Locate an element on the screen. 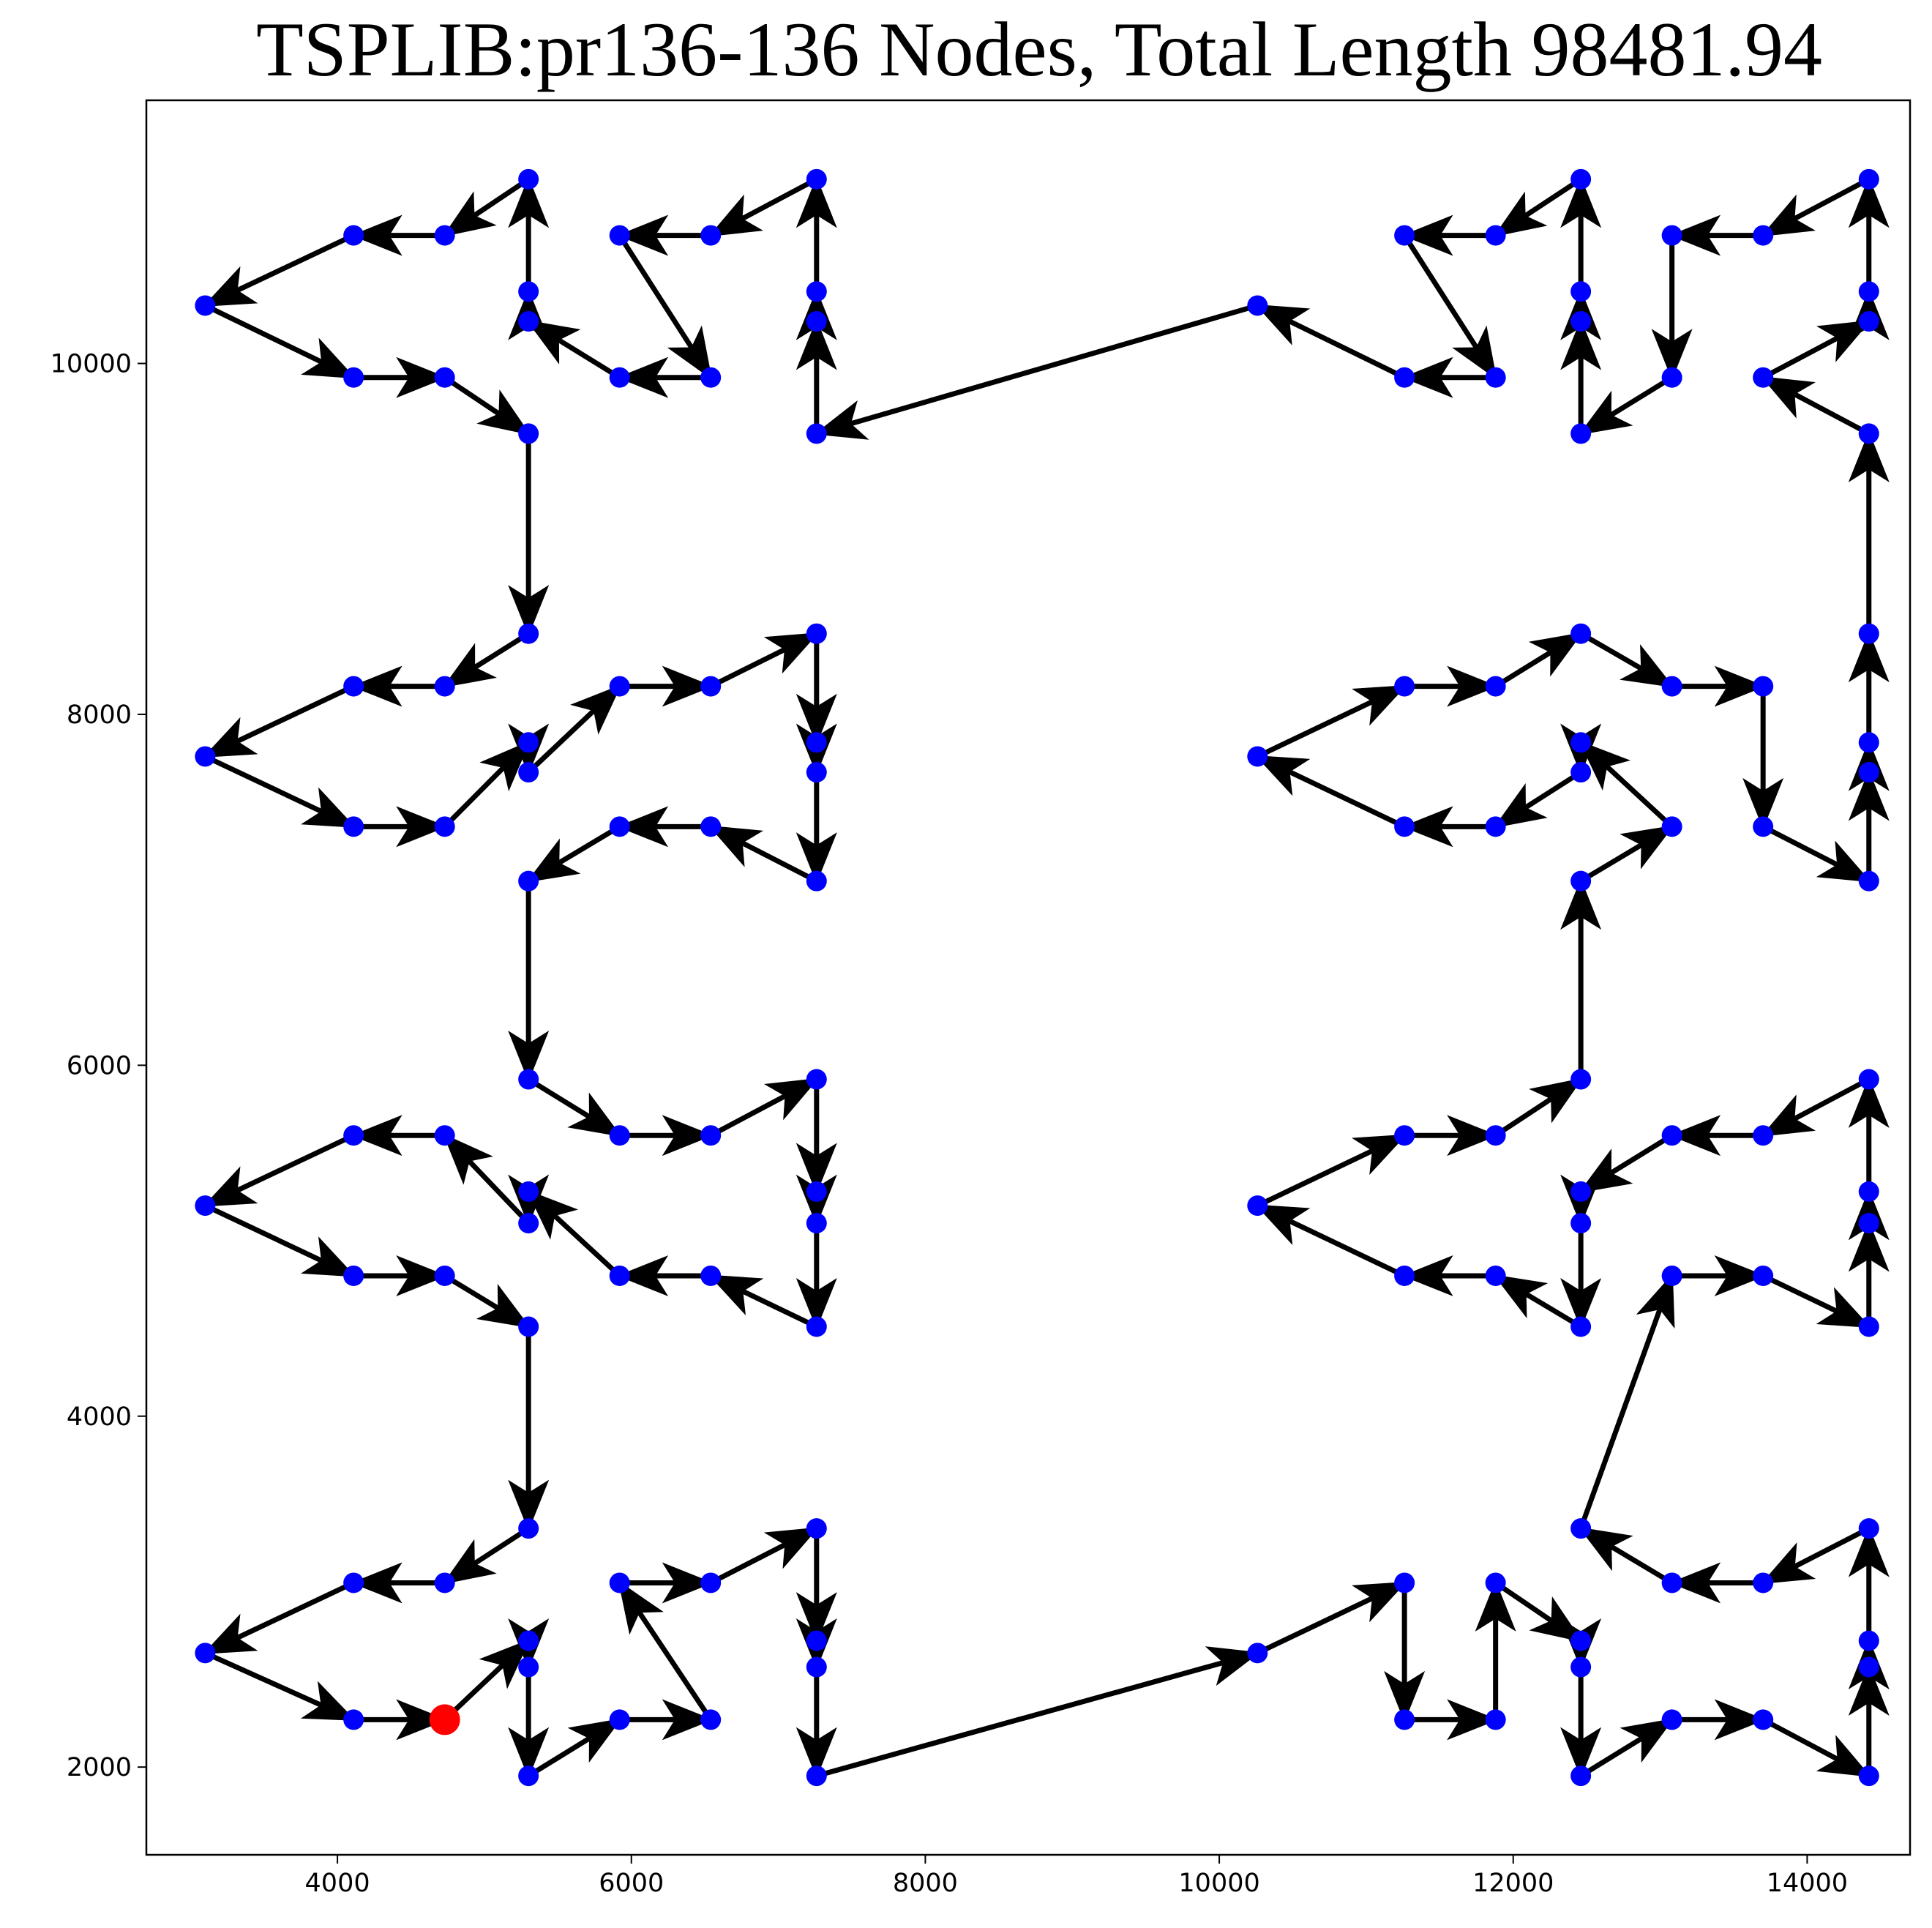 This screenshot has height=1928, width=1932. y-tick-label: 8000 is located at coordinates (99, 715).